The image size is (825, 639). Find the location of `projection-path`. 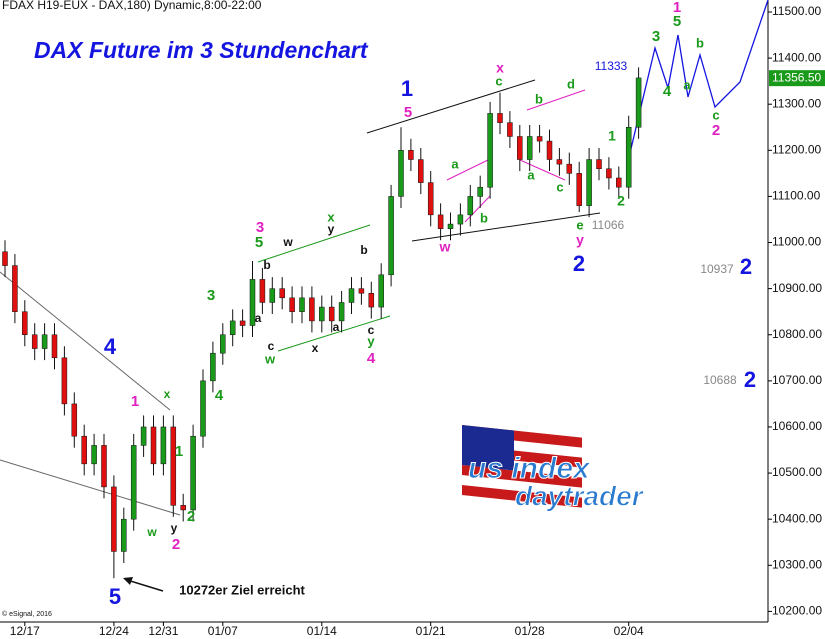

projection-path is located at coordinates (698, 79).